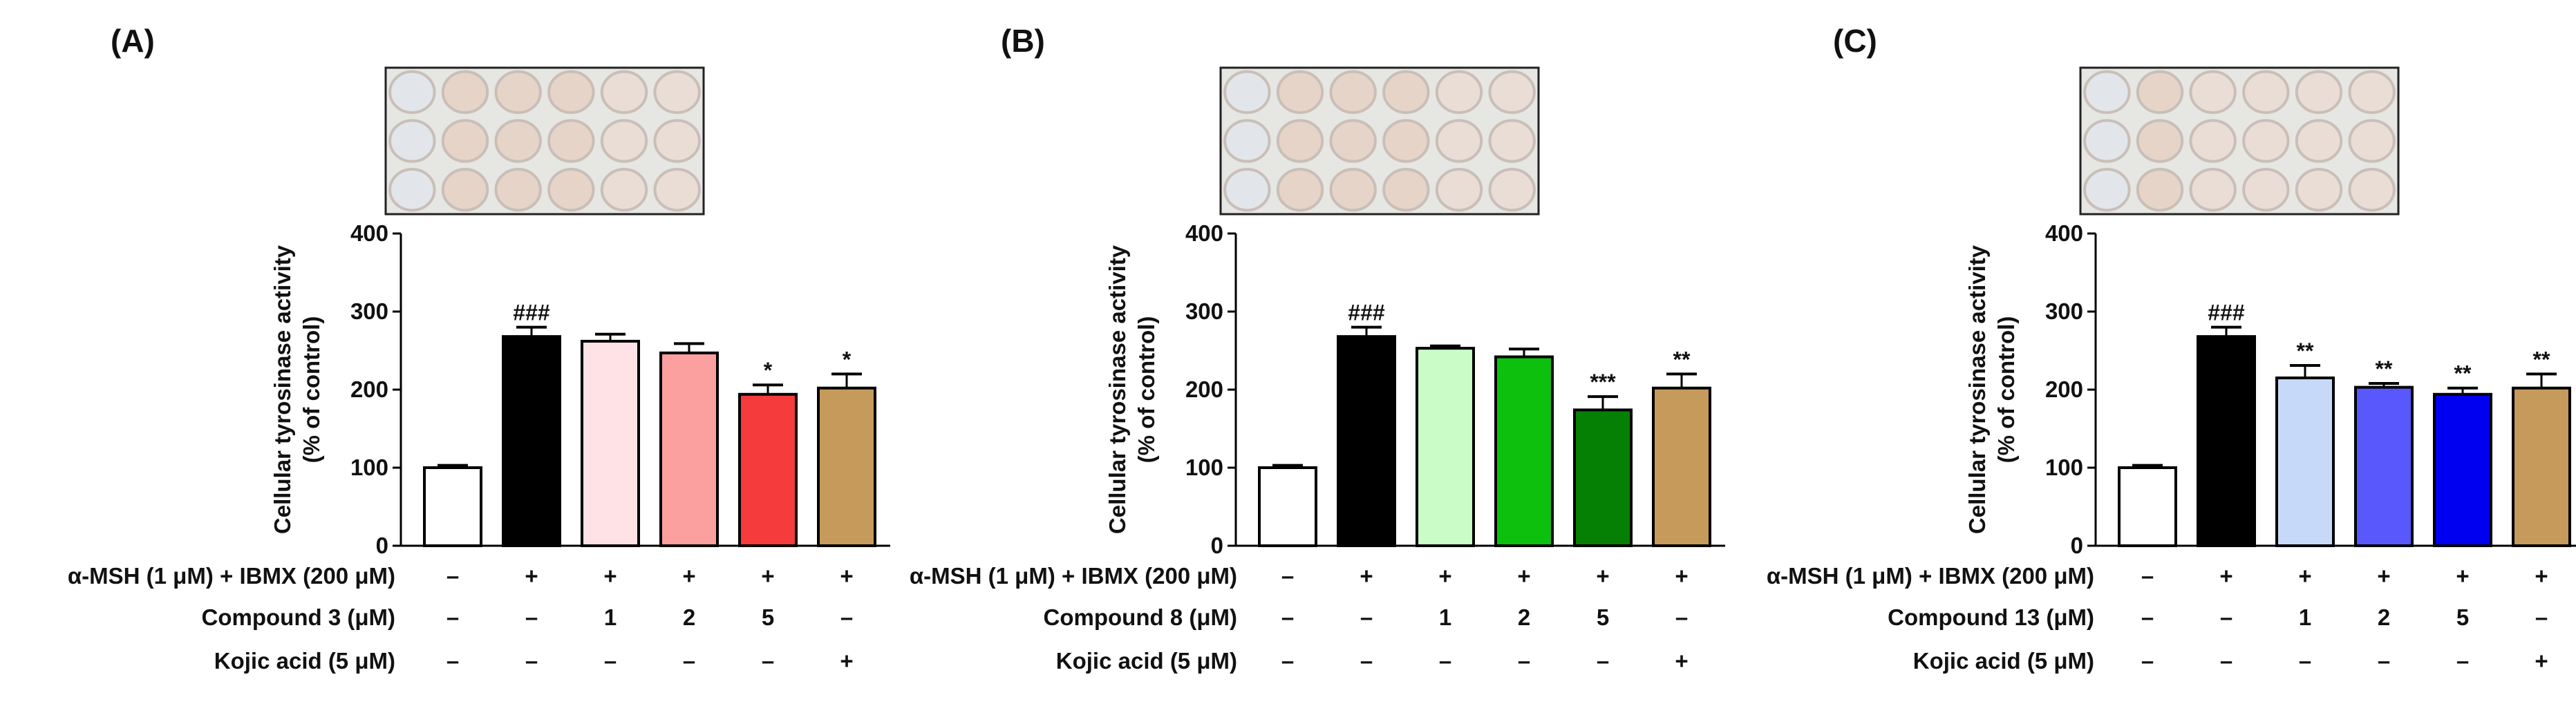 The width and height of the screenshot is (2576, 715). Describe the element at coordinates (1140, 617) in the screenshot. I see `table-row-label: Compound 8 (μM)` at that location.